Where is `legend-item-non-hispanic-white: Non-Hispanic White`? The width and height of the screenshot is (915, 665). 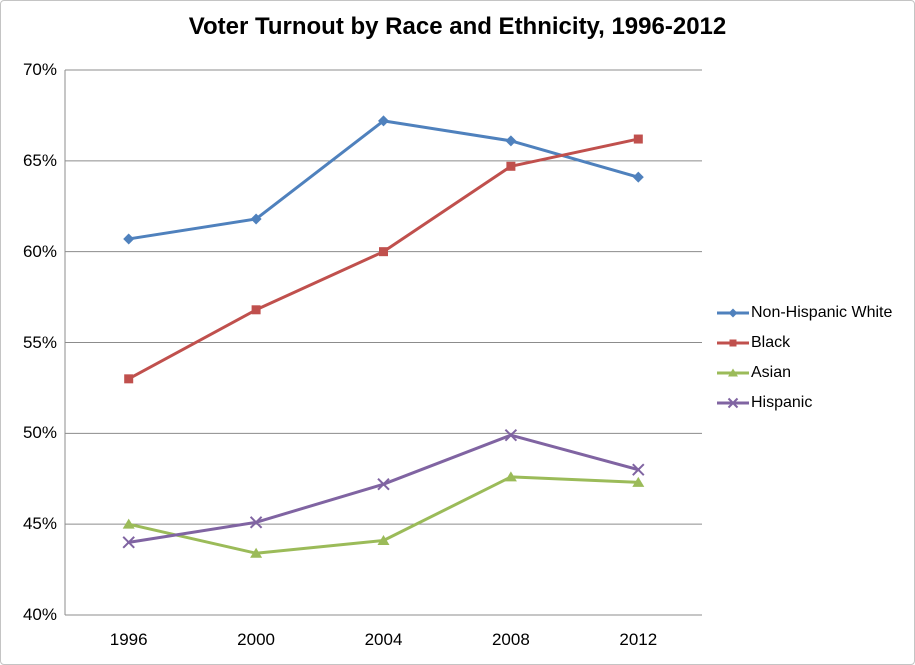
legend-item-non-hispanic-white: Non-Hispanic White is located at coordinates (804, 313).